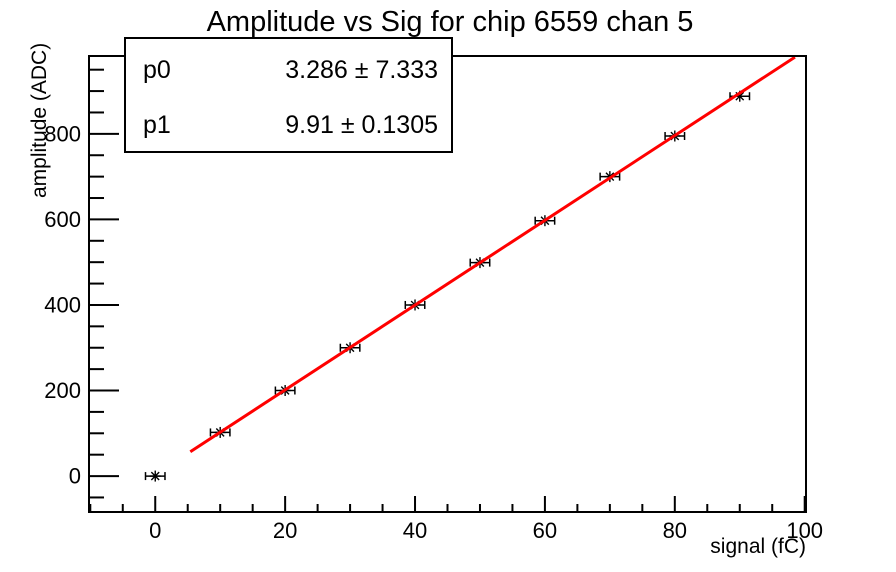  Describe the element at coordinates (415, 530) in the screenshot. I see `x-tick-label: 40` at that location.